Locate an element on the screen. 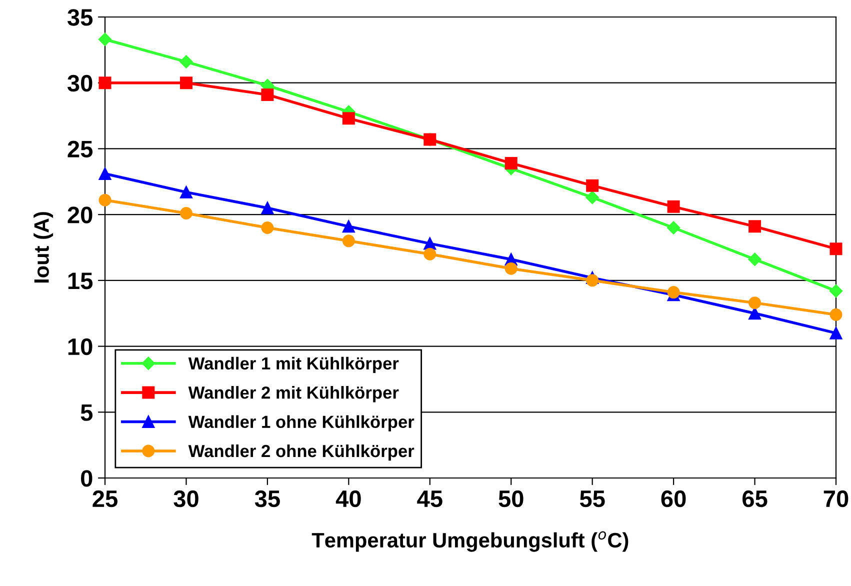  x-tick-label: 30 is located at coordinates (186, 499).